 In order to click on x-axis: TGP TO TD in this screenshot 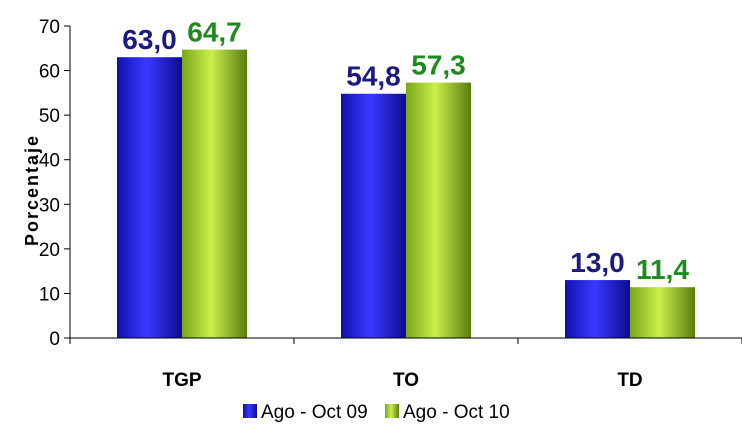, I will do `click(405, 364)`.